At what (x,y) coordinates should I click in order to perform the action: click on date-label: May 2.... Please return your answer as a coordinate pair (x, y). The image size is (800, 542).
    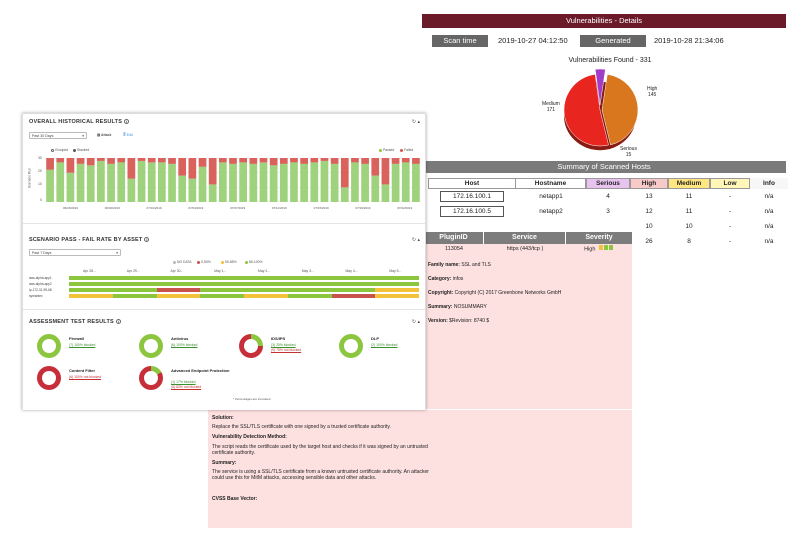
    Looking at the image, I should click on (264, 271).